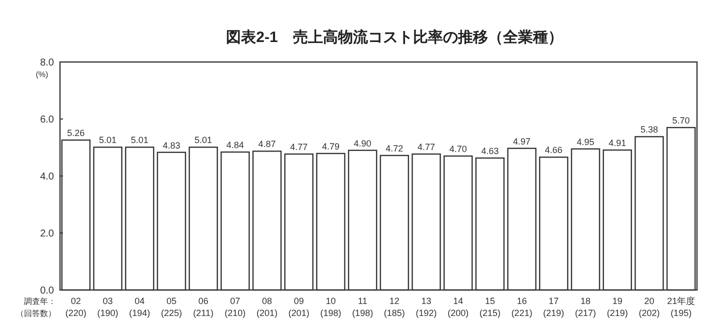 The height and width of the screenshot is (328, 709). I want to click on x-tick-label: 14 (200), so click(458, 307).